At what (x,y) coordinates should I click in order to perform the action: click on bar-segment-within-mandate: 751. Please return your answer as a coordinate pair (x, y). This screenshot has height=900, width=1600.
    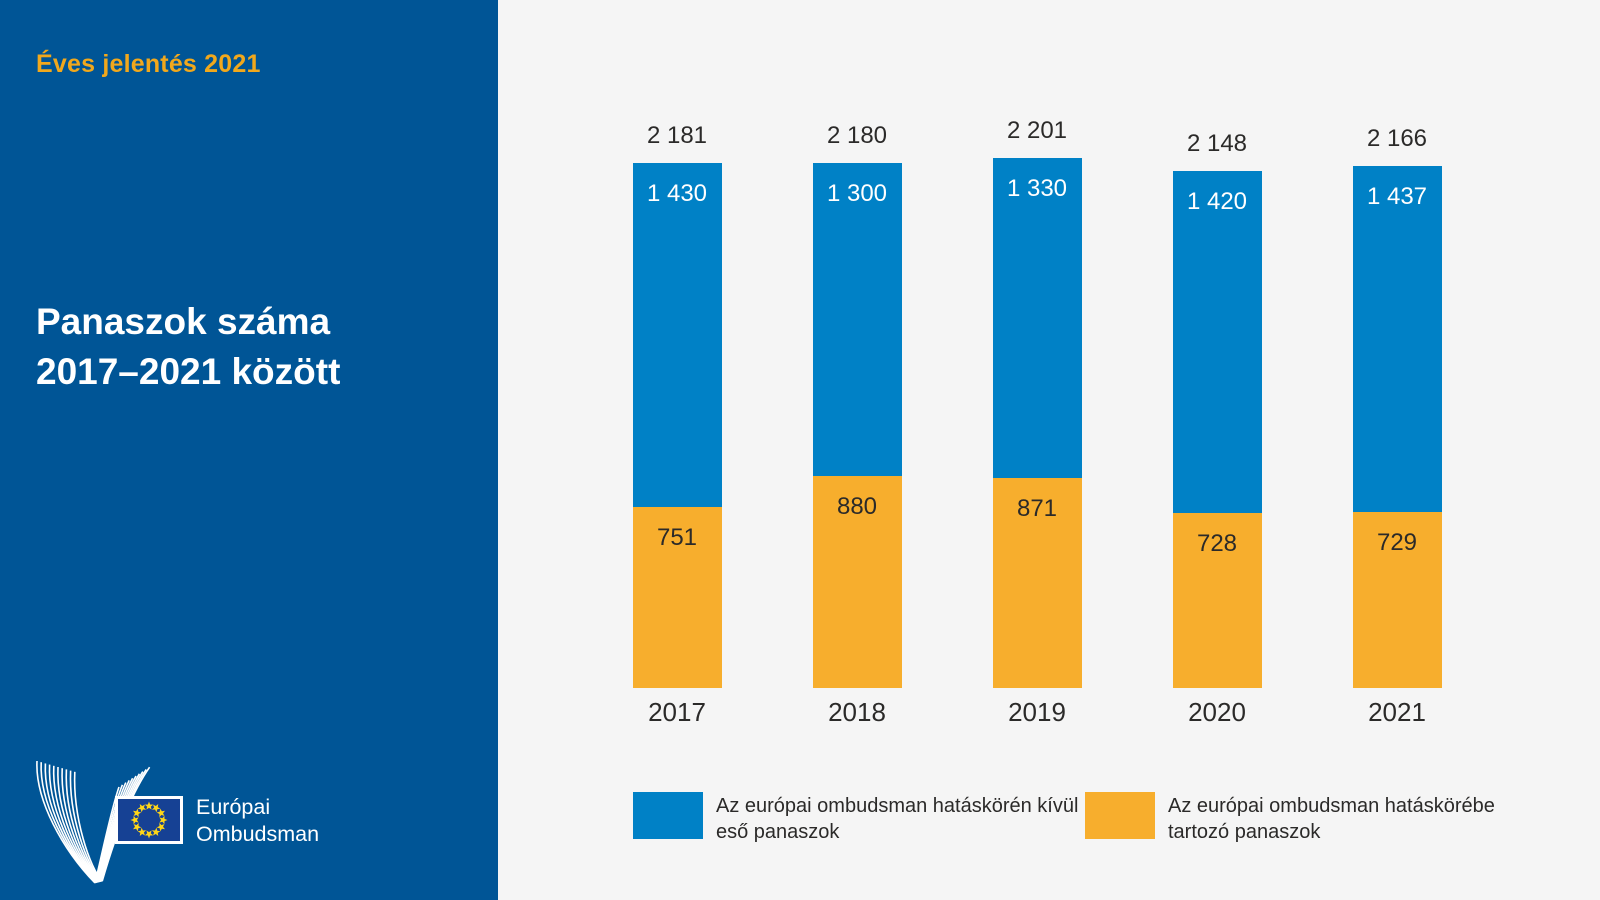
    Looking at the image, I should click on (677, 597).